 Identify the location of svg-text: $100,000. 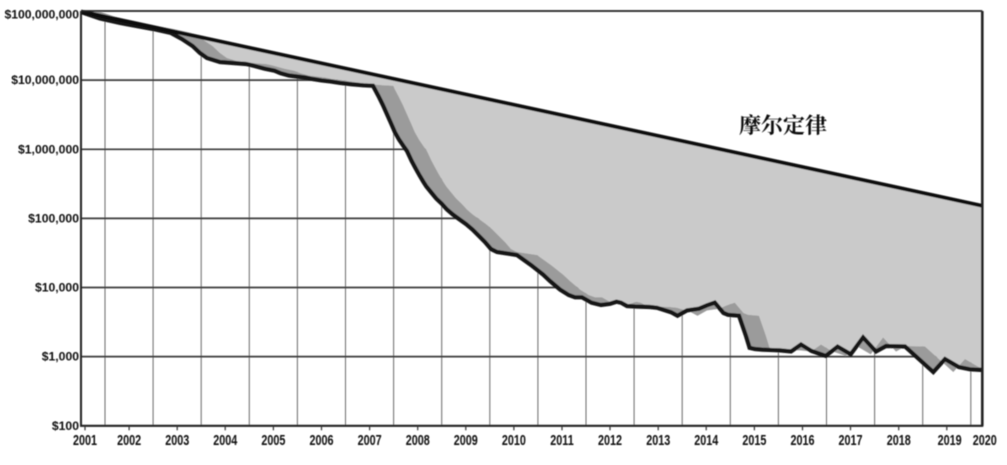
(53, 218).